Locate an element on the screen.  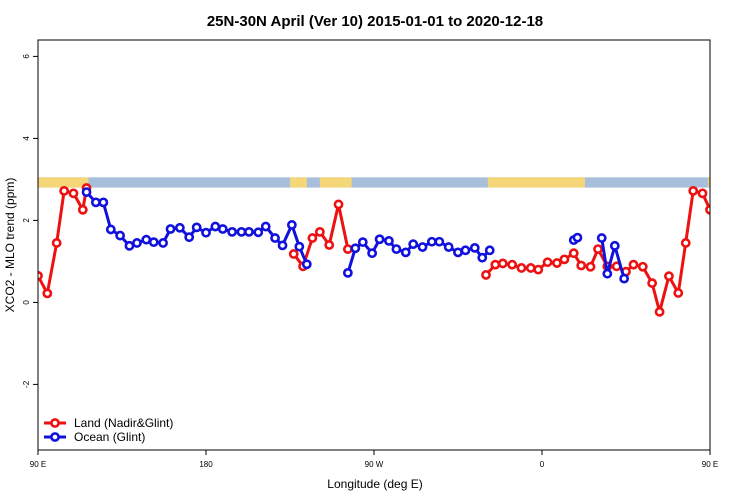
y-tick-label: 4 is located at coordinates (26, 138).